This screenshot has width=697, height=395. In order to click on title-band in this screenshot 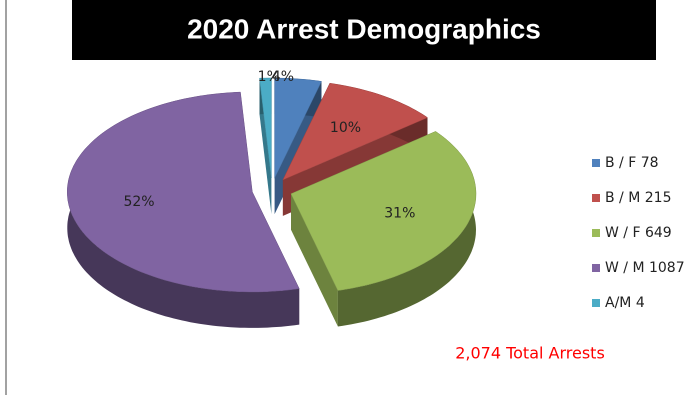, I will do `click(364, 30)`.